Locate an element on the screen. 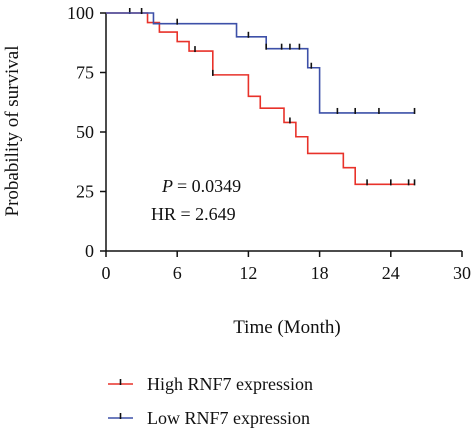 This screenshot has height=432, width=474. x-ticks: 0 6 12 18 24 30 is located at coordinates (286, 267).